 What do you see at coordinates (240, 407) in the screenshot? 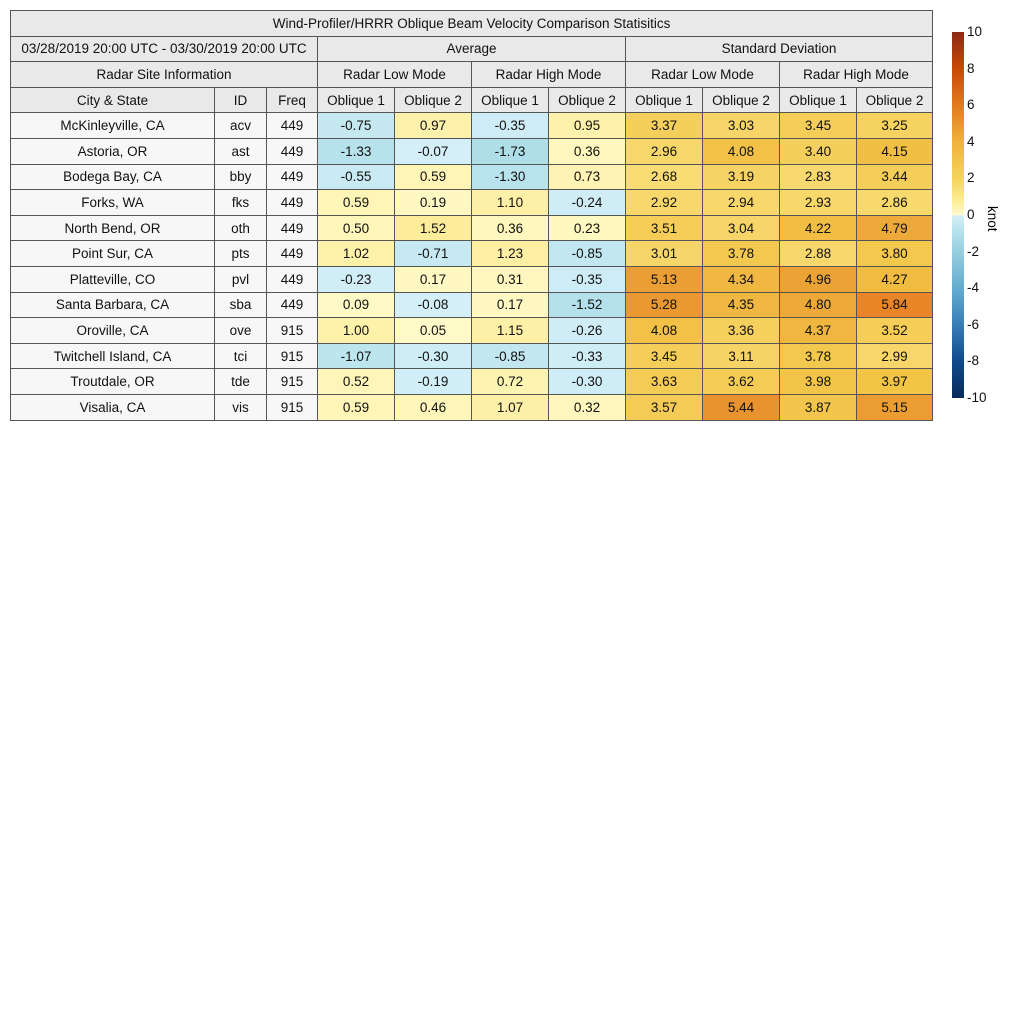
I see `site-id-cell: vis` at bounding box center [240, 407].